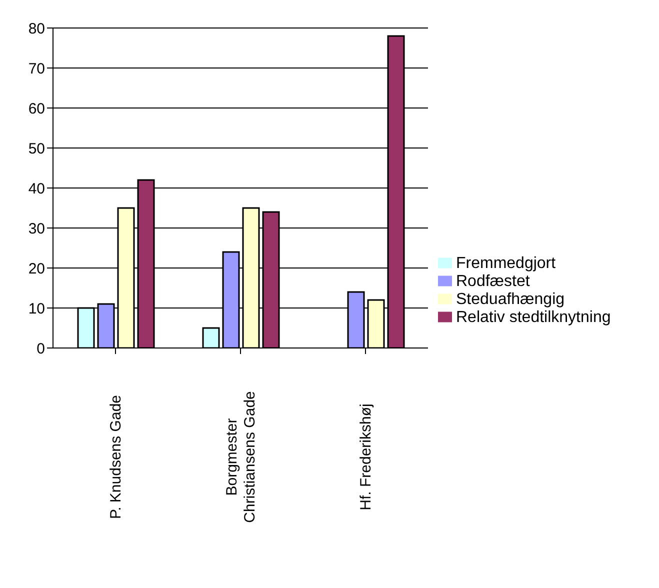  I want to click on y-tick-label: 50, so click(36, 149).